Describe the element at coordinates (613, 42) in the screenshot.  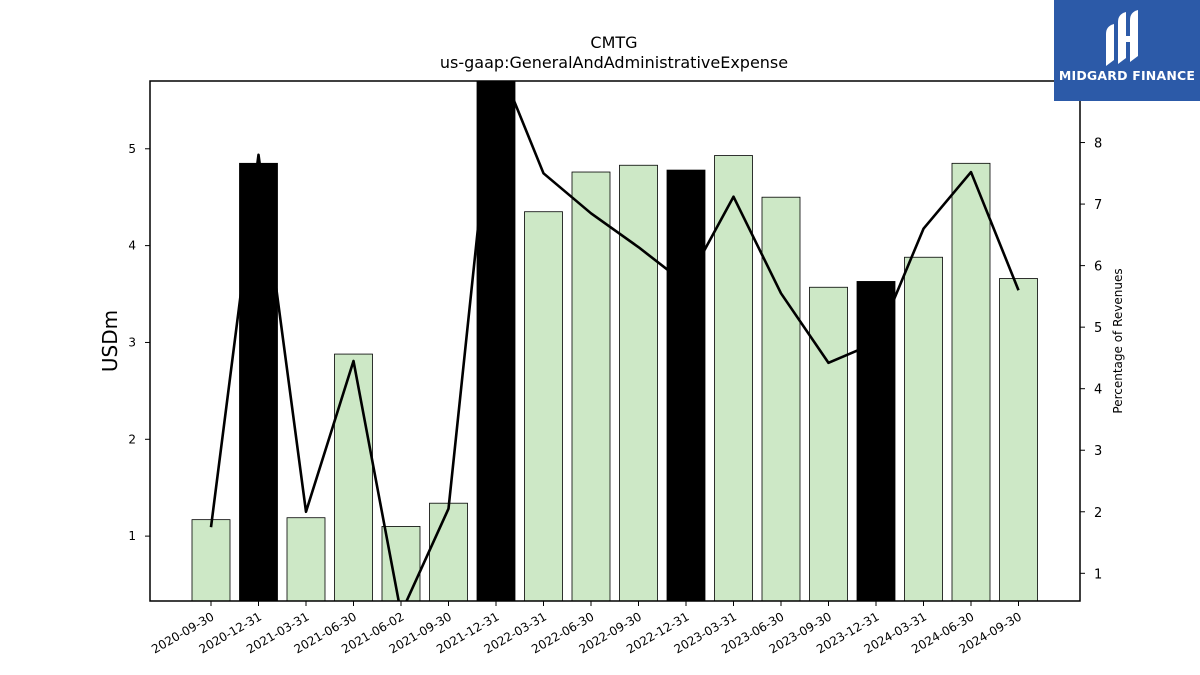
I see `chart-title: CMTG` at that location.